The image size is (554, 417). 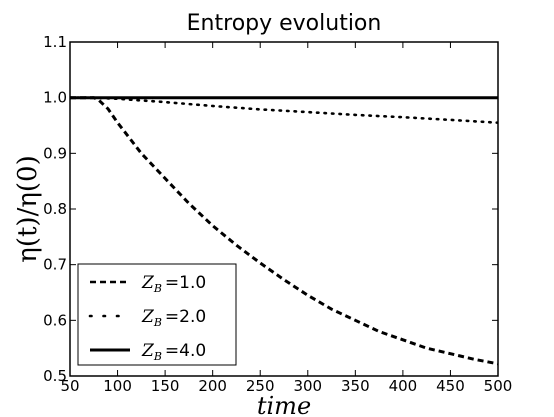 What do you see at coordinates (284, 23) in the screenshot?
I see `chart-title: Entropy evolution` at bounding box center [284, 23].